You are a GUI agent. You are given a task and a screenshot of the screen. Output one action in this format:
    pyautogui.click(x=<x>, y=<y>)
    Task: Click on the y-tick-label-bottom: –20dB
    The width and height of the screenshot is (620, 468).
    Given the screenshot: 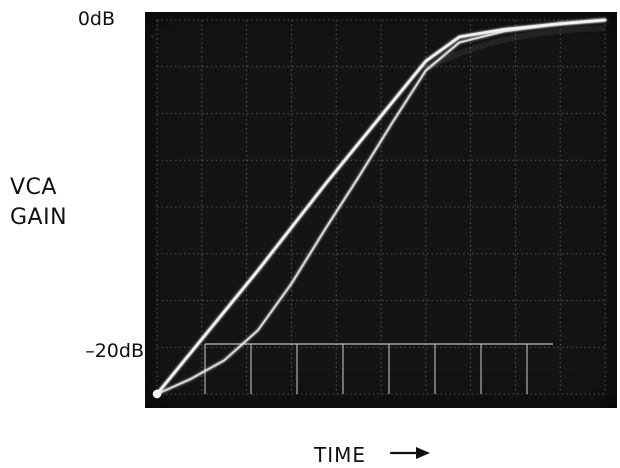 What is the action you would take?
    pyautogui.click(x=114, y=351)
    